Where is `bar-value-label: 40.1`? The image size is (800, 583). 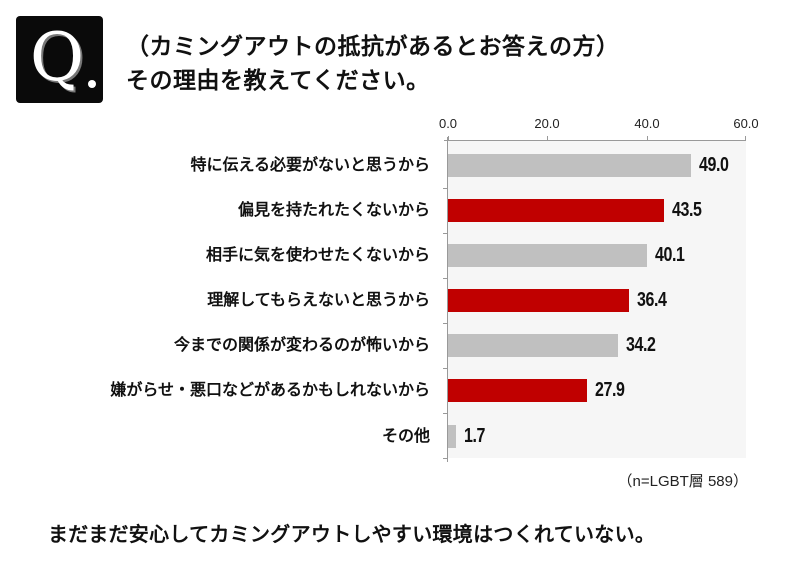 bar-value-label: 40.1 is located at coordinates (670, 255).